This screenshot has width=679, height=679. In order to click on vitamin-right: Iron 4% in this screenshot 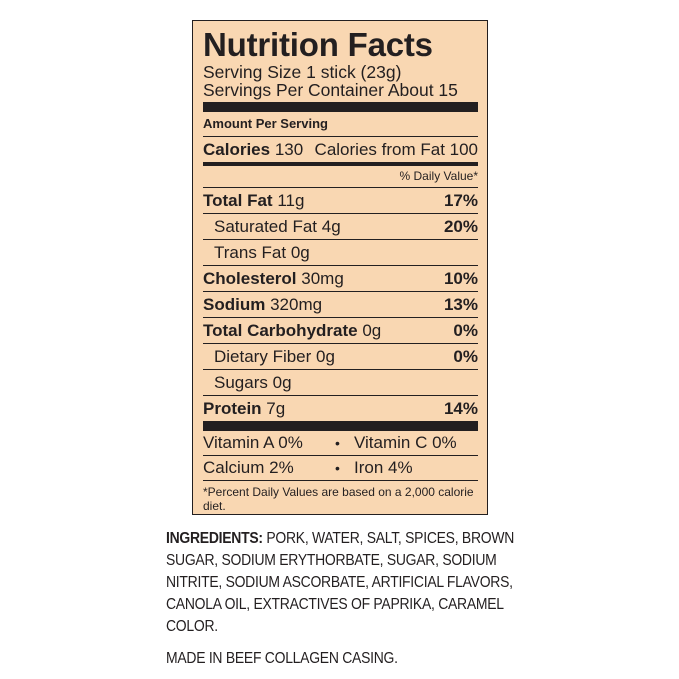, I will do `click(383, 467)`.